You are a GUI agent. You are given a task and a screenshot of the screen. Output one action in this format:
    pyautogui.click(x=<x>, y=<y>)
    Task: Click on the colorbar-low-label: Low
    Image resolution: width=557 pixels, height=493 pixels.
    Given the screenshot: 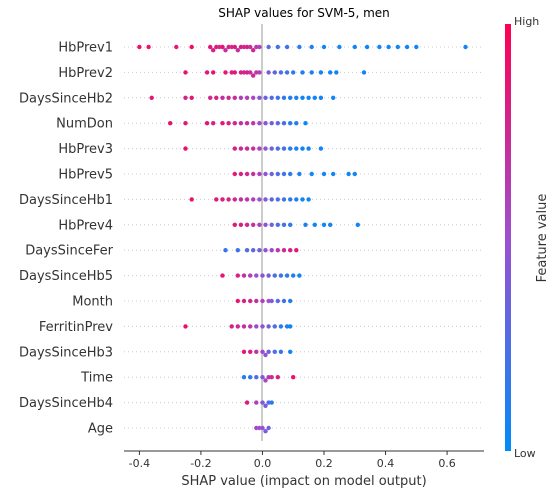 What is the action you would take?
    pyautogui.click(x=525, y=453)
    